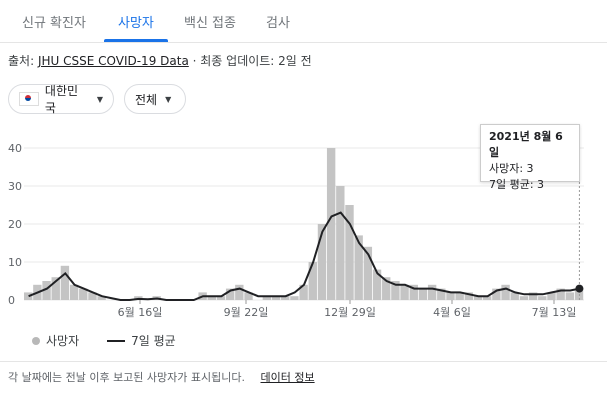 The height and width of the screenshot is (405, 607). What do you see at coordinates (303, 21) in the screenshot?
I see `tab-bar: 신규 확진자 사망자 백신 접종 검사` at bounding box center [303, 21].